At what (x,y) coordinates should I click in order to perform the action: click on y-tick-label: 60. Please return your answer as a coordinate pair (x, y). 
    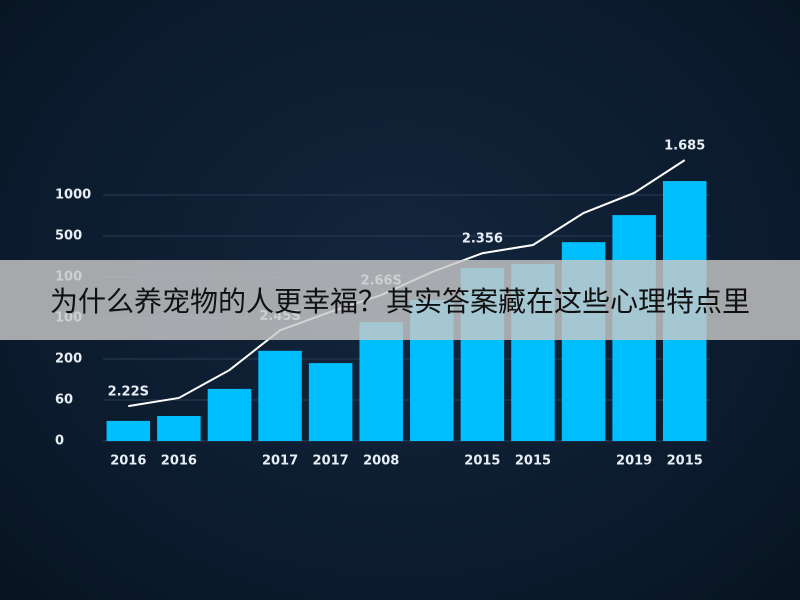
    Looking at the image, I should click on (64, 400).